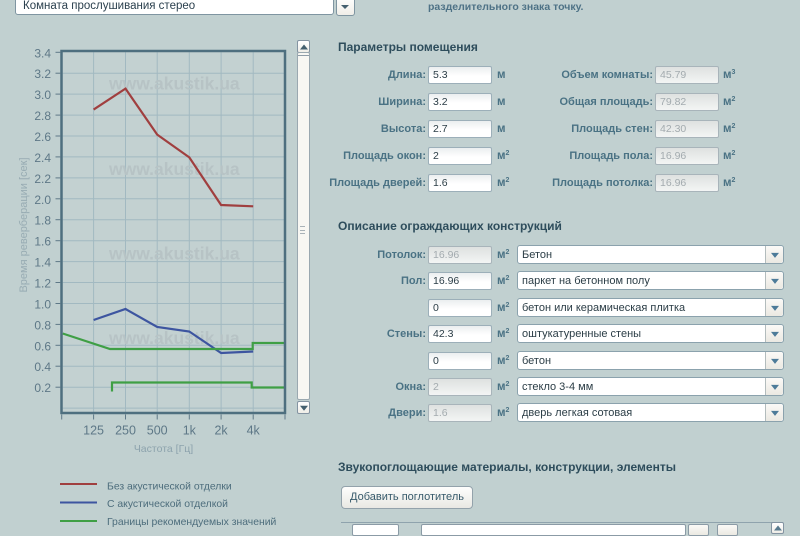 The width and height of the screenshot is (800, 536). I want to click on svg-text: 3.4, so click(42, 53).